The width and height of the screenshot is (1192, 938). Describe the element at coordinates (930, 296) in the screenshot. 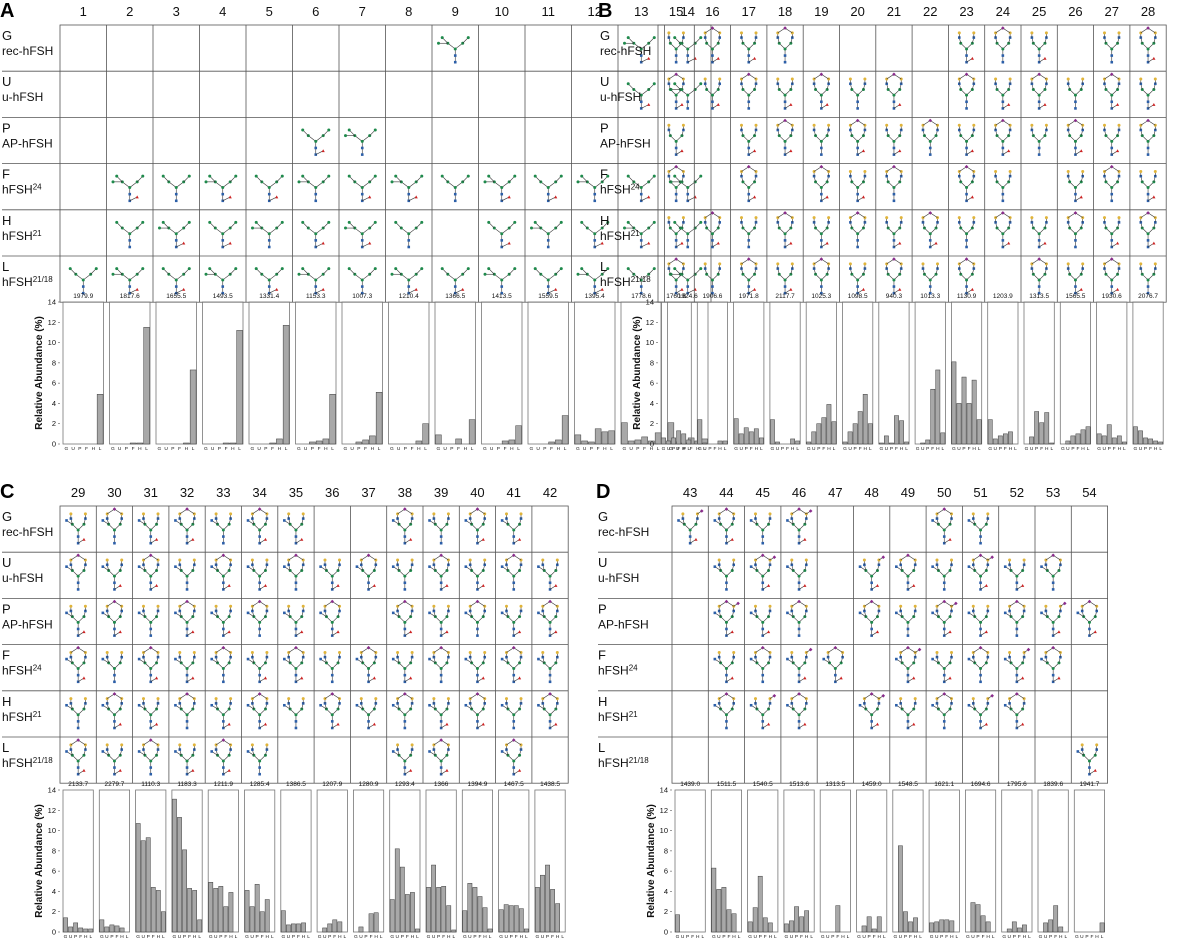

I see `mass-label: 1013.3` at that location.